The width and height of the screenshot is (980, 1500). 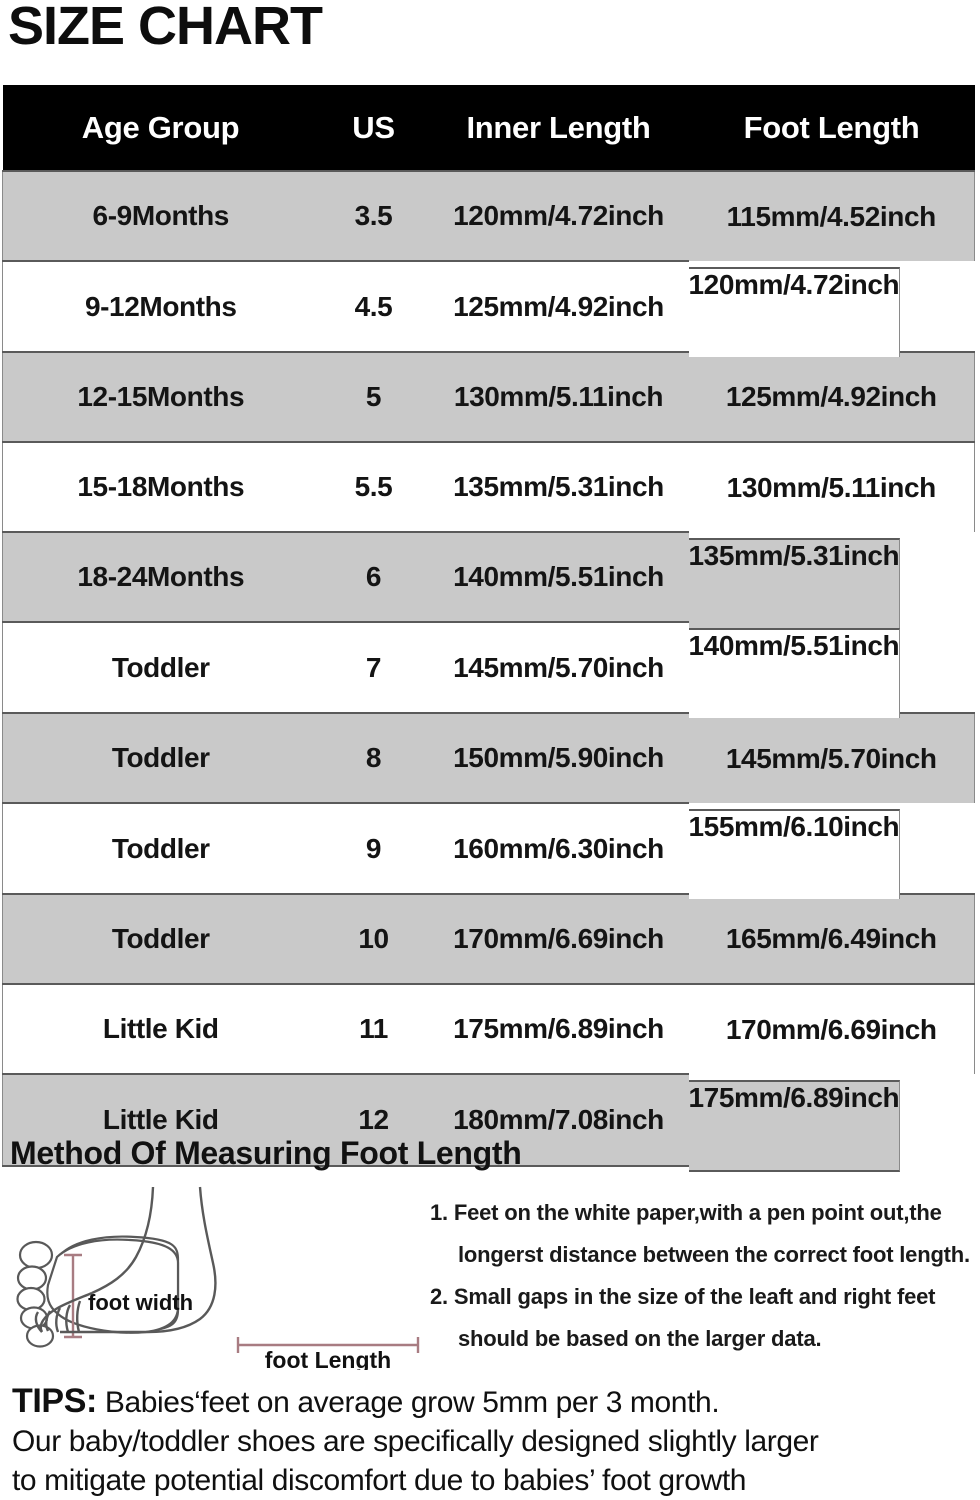 What do you see at coordinates (328, 1345) in the screenshot?
I see `foot-length-measure-line` at bounding box center [328, 1345].